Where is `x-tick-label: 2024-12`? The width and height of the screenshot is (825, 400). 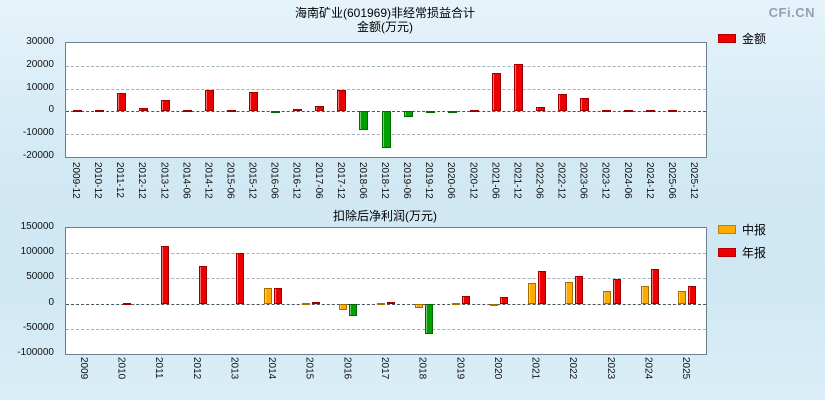 x-tick-label: 2024-12 is located at coordinates (649, 180).